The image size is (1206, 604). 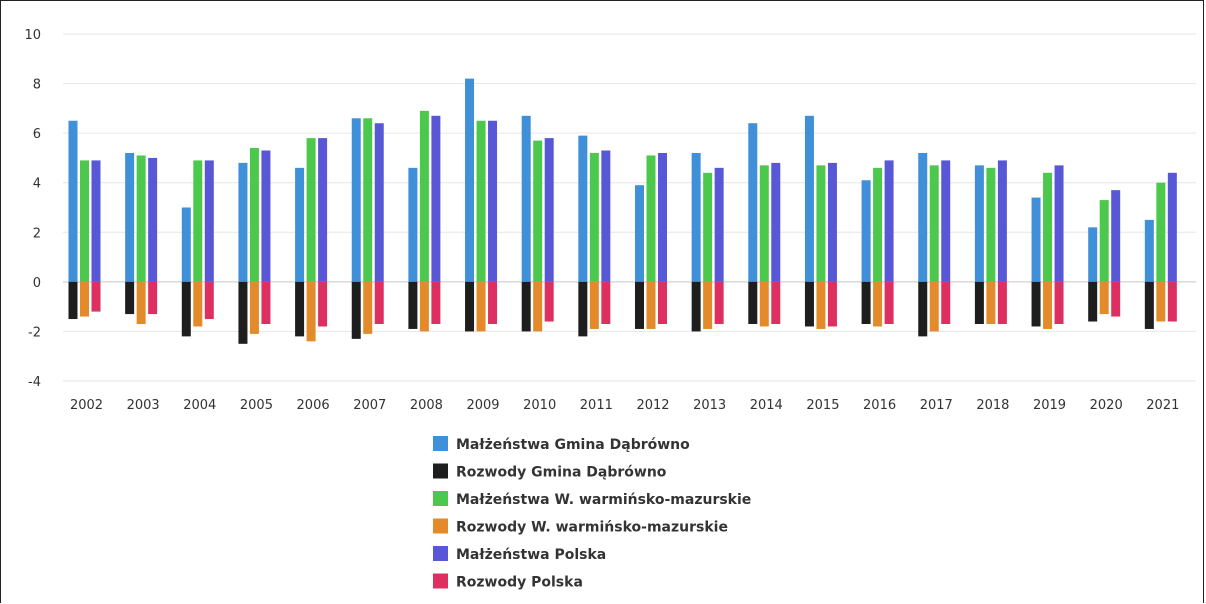 What do you see at coordinates (639, 233) in the screenshot?
I see `bar-ma-e-stwa-gmina-d-br-wno-2012` at bounding box center [639, 233].